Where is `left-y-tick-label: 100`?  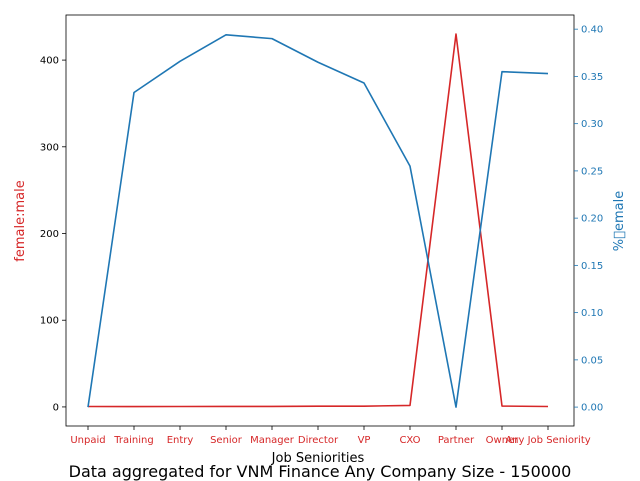 left-y-tick-label: 100 is located at coordinates (49, 321).